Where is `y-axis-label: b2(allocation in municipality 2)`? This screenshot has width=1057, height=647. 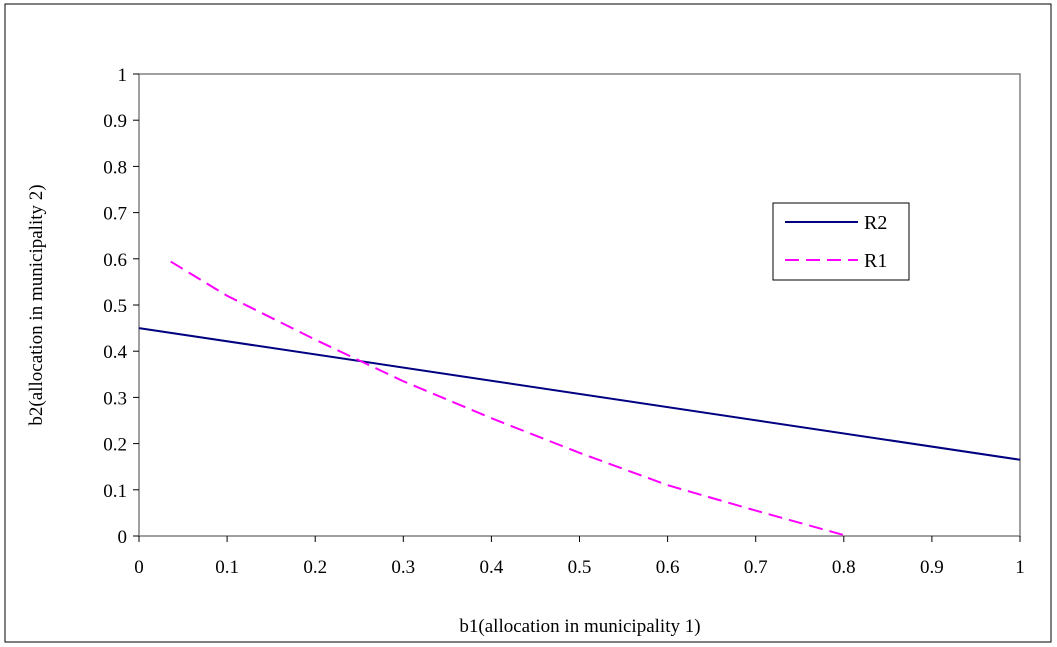 y-axis-label: b2(allocation in municipality 2) is located at coordinates (36, 304).